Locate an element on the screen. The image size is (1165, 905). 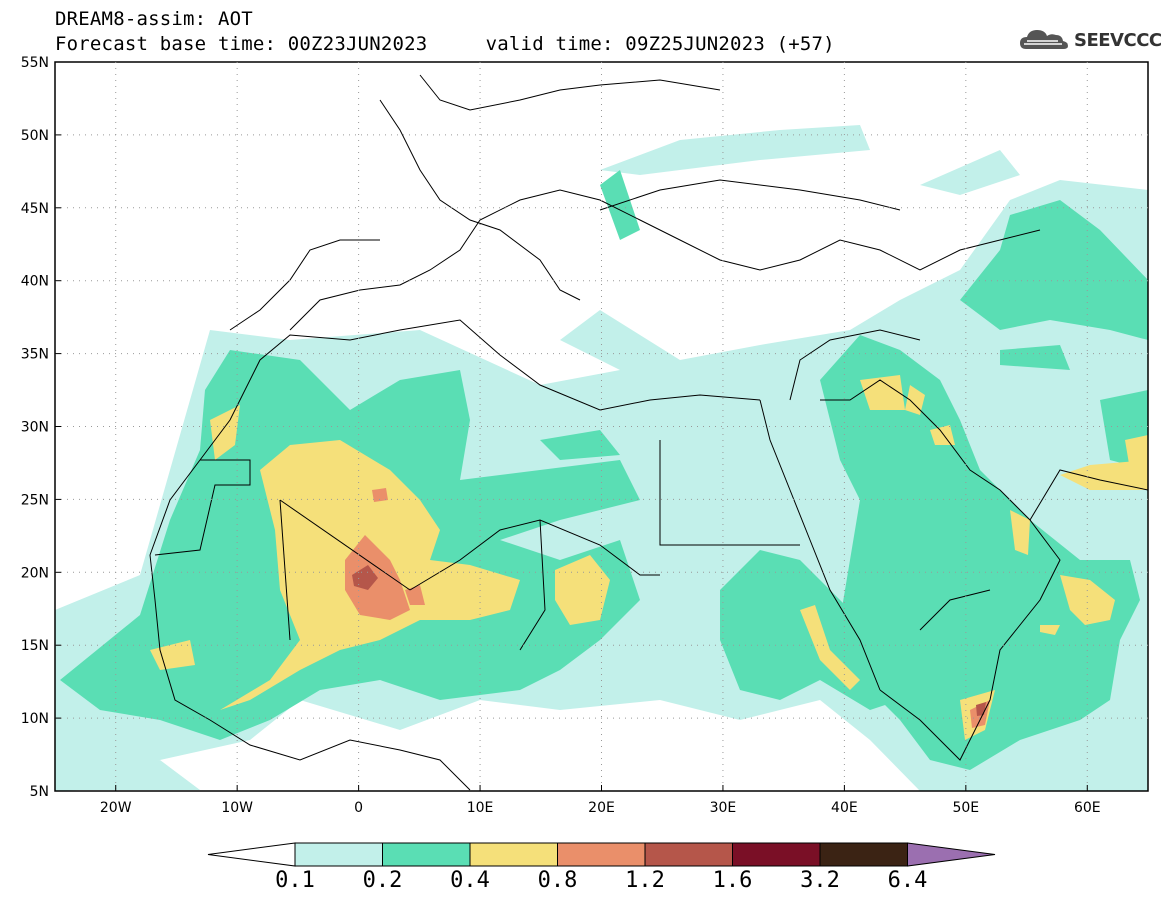
lon-tick-label: 30E is located at coordinates (723, 808).